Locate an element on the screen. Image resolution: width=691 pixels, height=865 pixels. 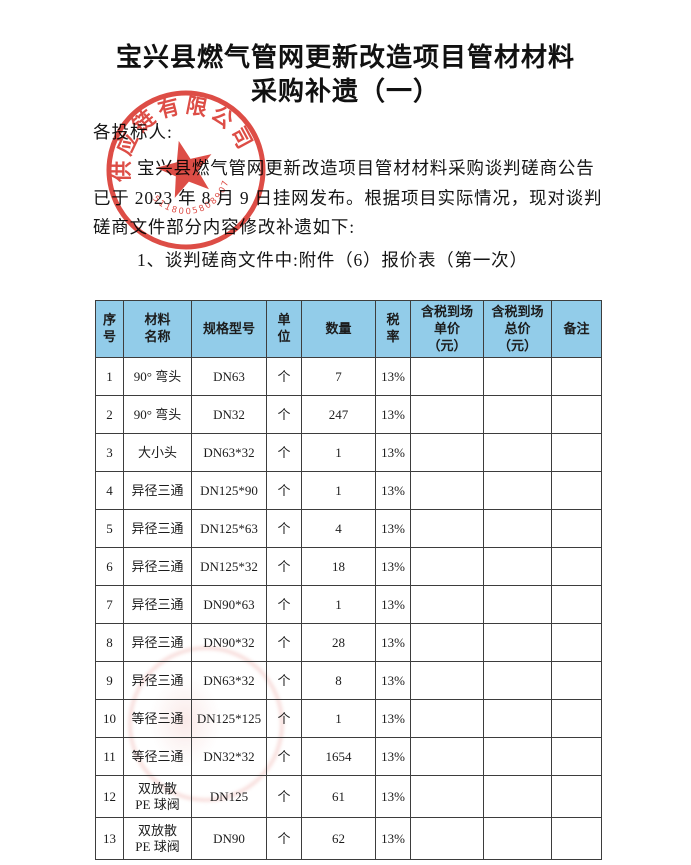
salutation: 各投标人: is located at coordinates (133, 132).